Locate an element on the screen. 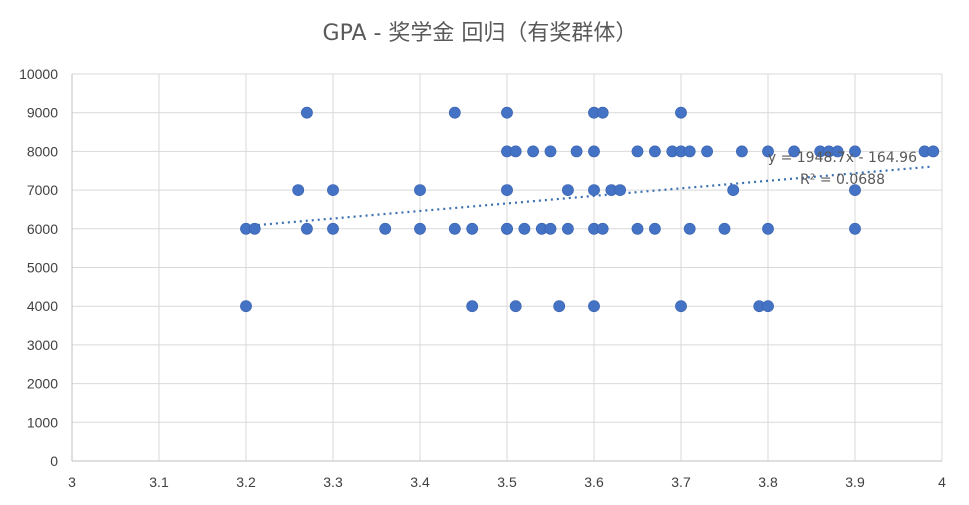 This screenshot has width=969, height=505. x-tick-label: 4 is located at coordinates (942, 482).